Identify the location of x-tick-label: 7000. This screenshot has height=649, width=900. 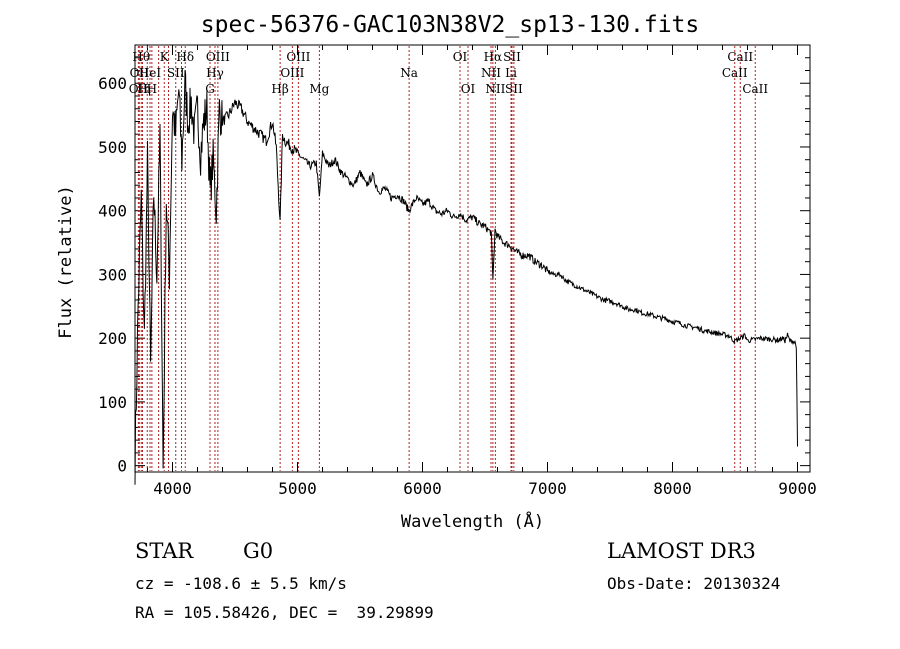
(547, 488).